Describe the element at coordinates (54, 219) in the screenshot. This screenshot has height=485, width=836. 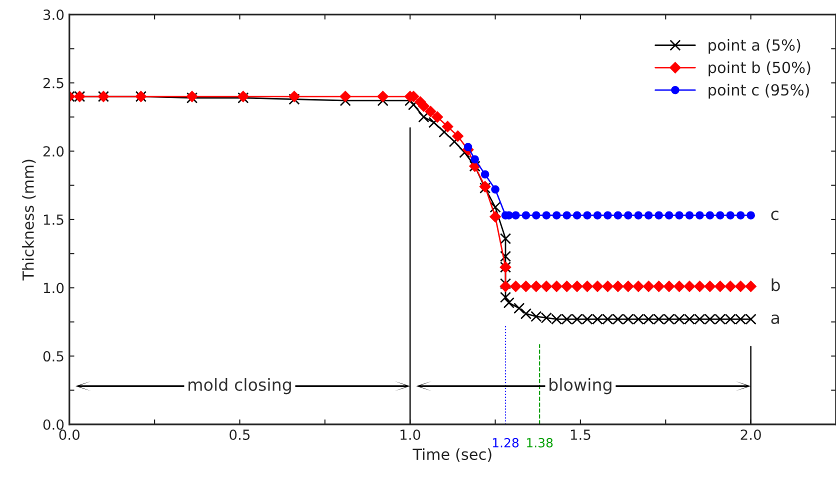
I see `y-tick-label: 1.5` at that location.